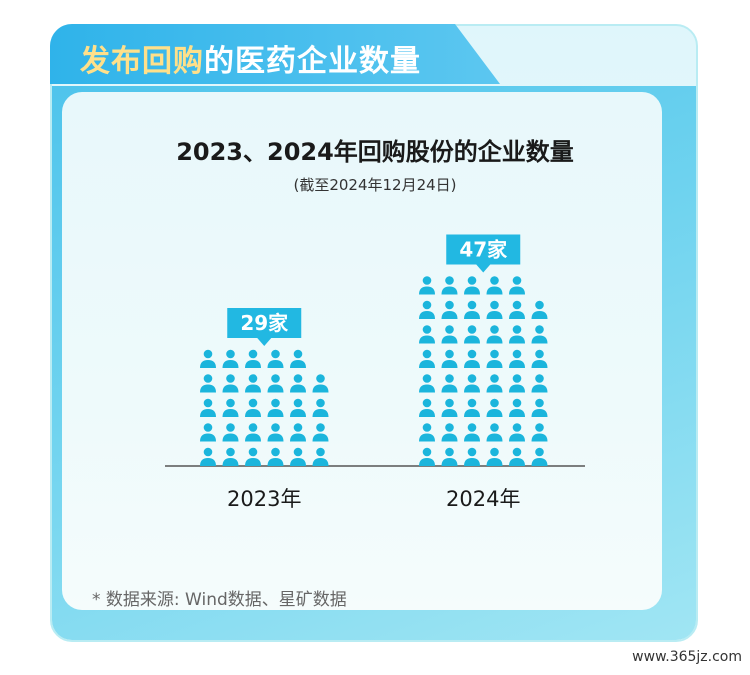  I want to click on value-label: 29家, so click(264, 323).